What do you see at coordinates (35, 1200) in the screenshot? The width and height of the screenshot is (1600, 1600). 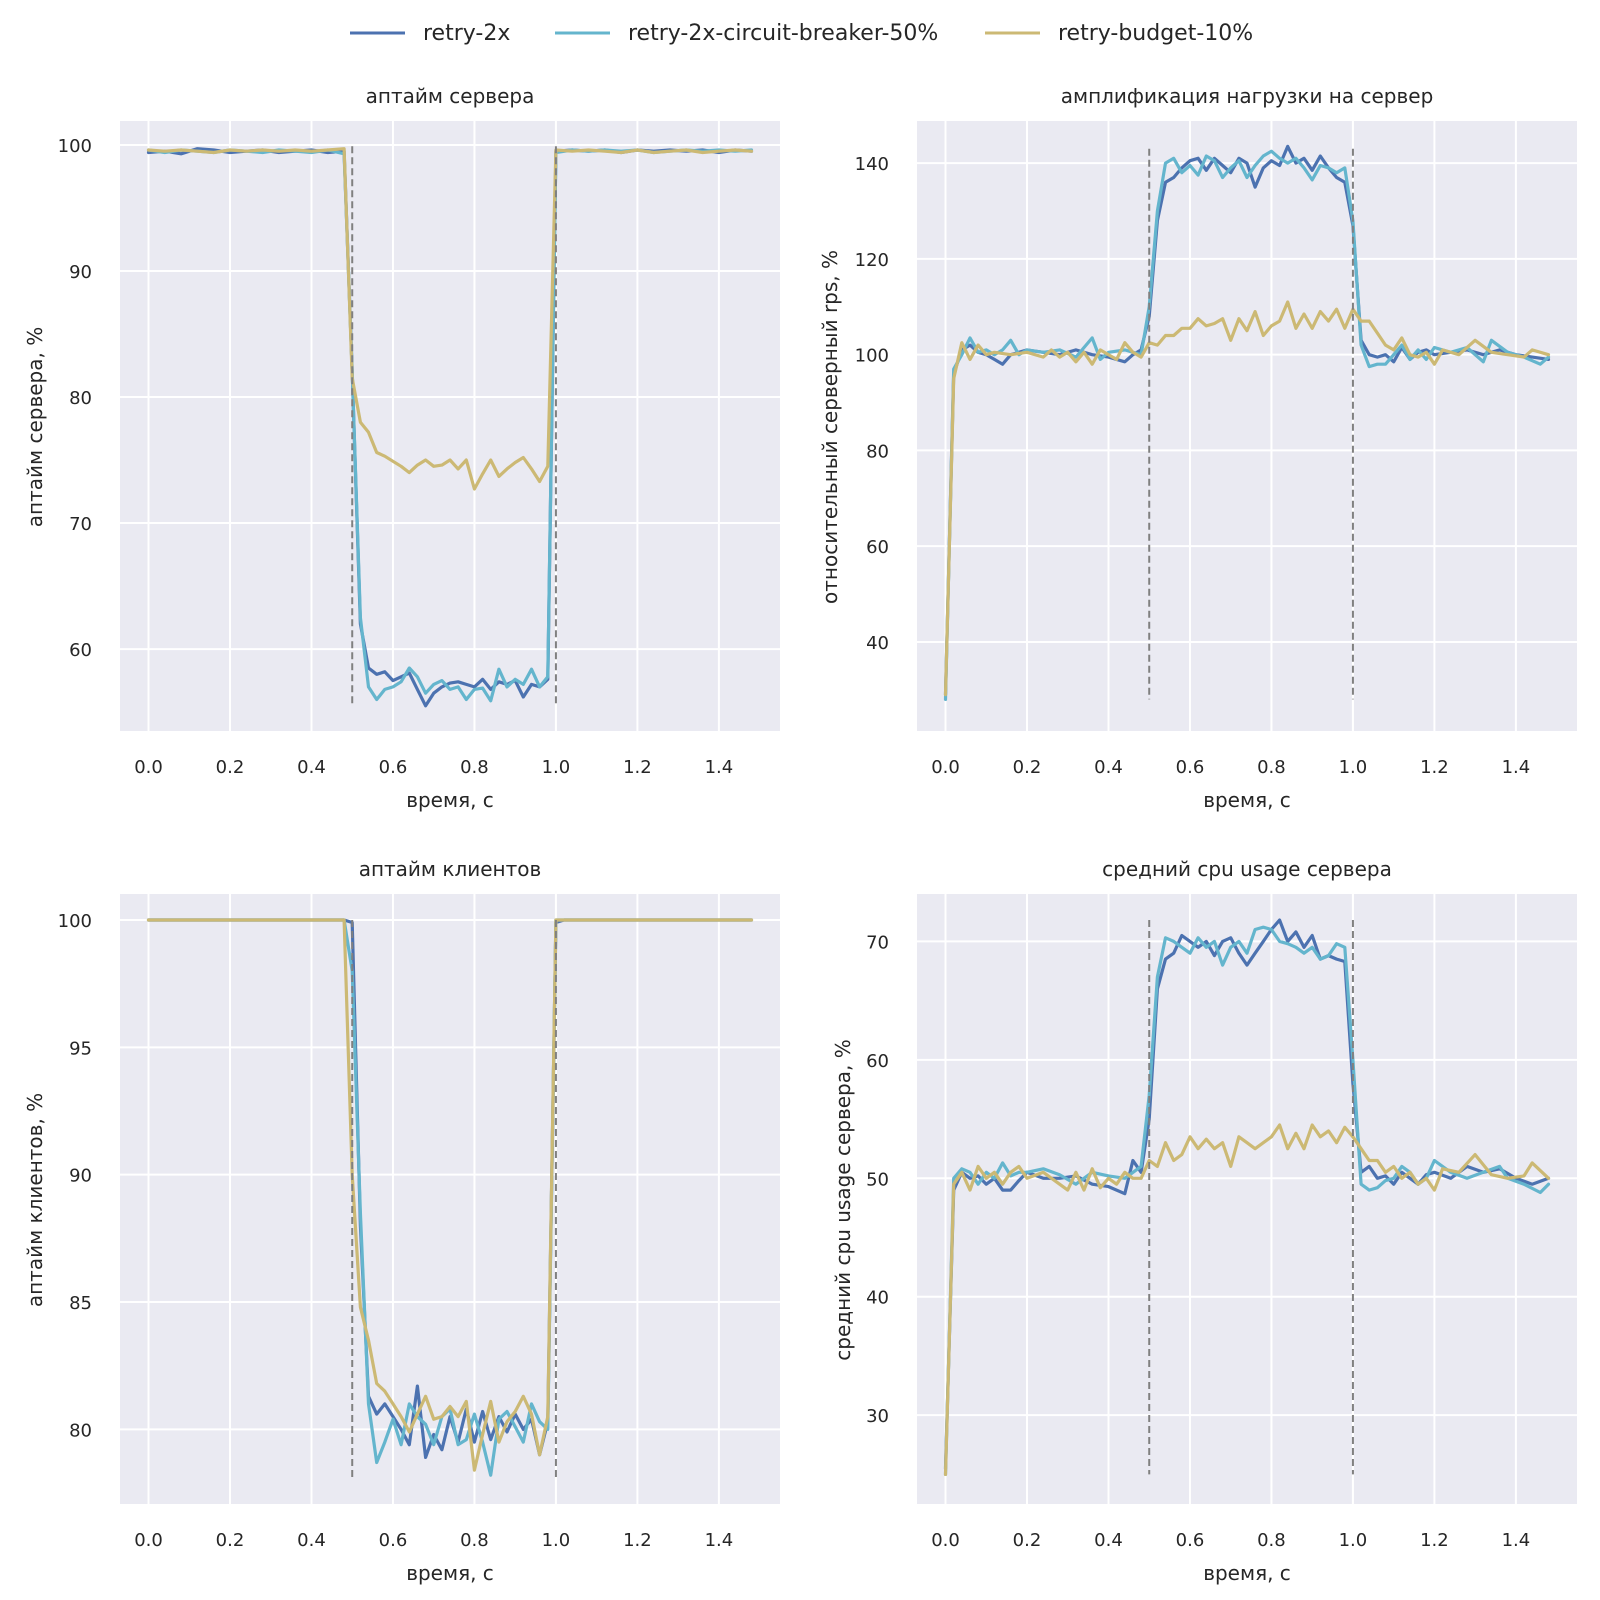 I see `y-axis-label: аптайм клиентов, %` at bounding box center [35, 1200].